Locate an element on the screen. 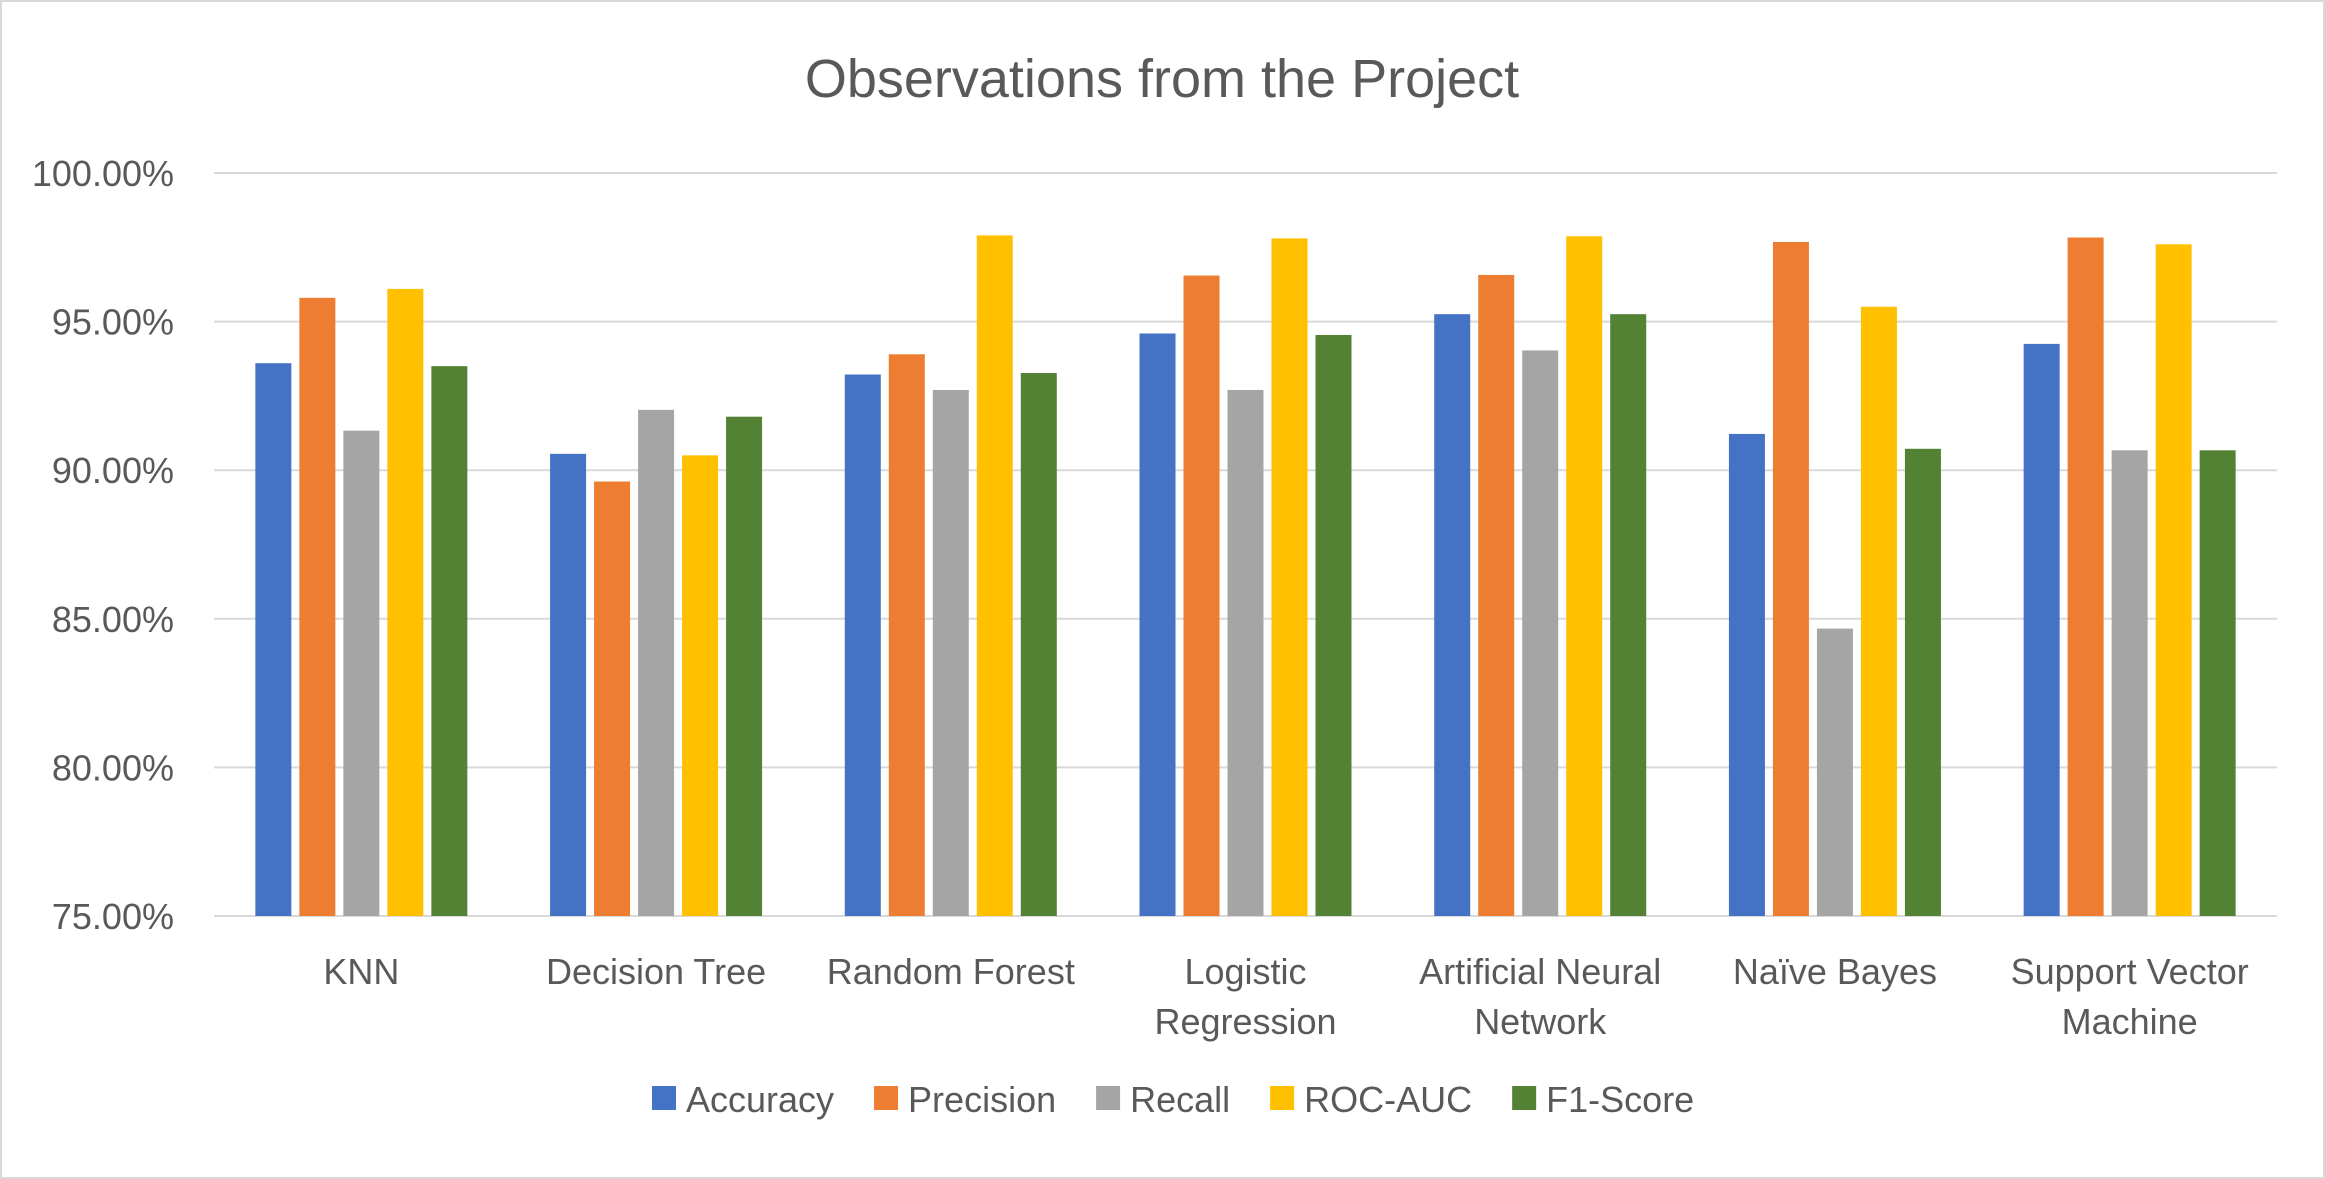 The image size is (2325, 1179). y-tick-label: 95.00% is located at coordinates (113, 322).